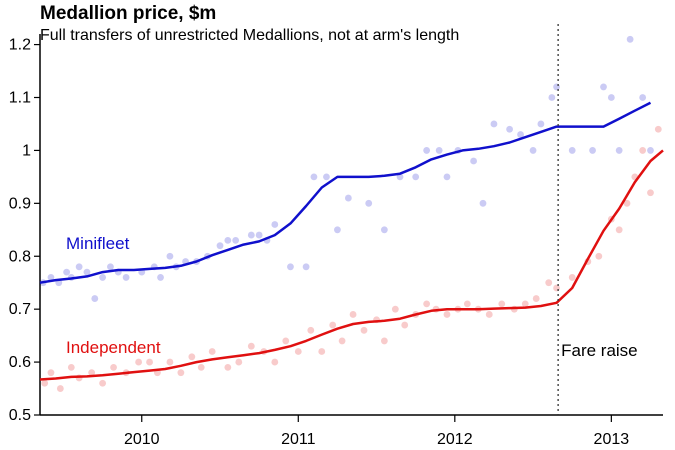 Image resolution: width=675 pixels, height=450 pixels. Describe the element at coordinates (20, 309) in the screenshot. I see `y-tick-label: 0.7` at that location.